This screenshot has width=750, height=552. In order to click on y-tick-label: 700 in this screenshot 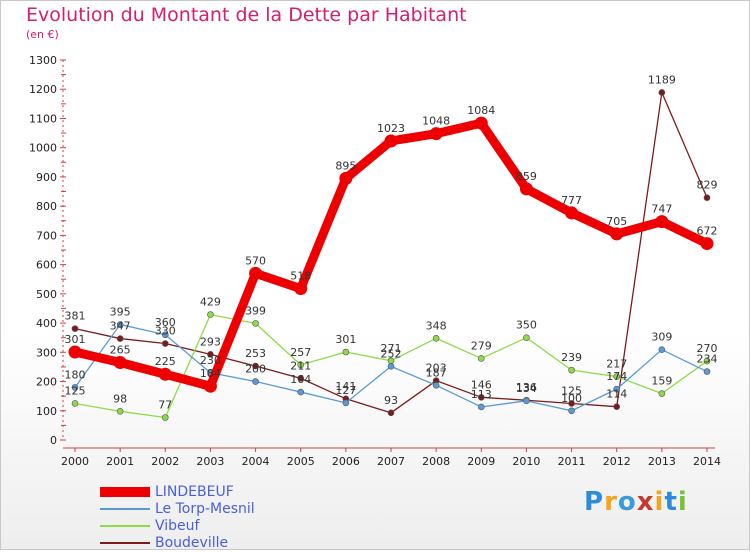, I will do `click(46, 235)`.